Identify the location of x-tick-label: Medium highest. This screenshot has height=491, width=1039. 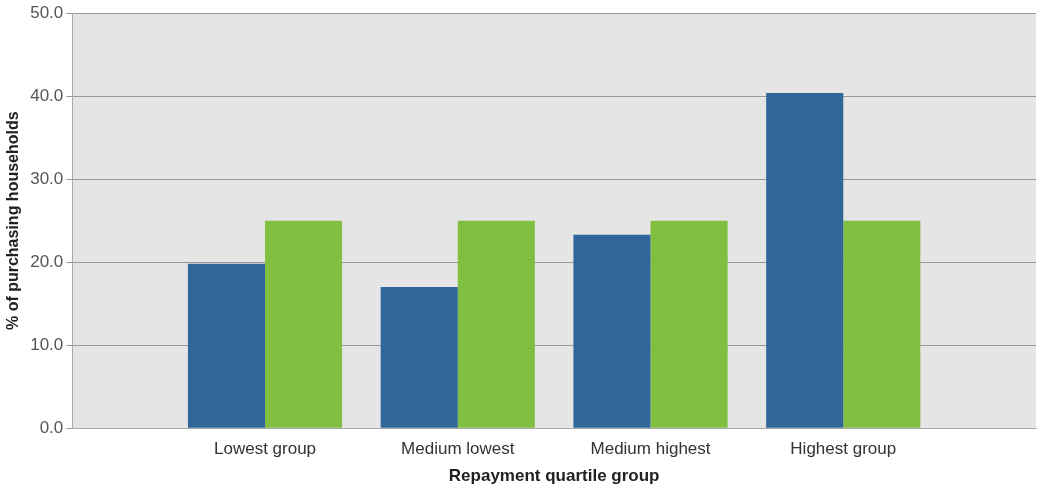
(650, 449).